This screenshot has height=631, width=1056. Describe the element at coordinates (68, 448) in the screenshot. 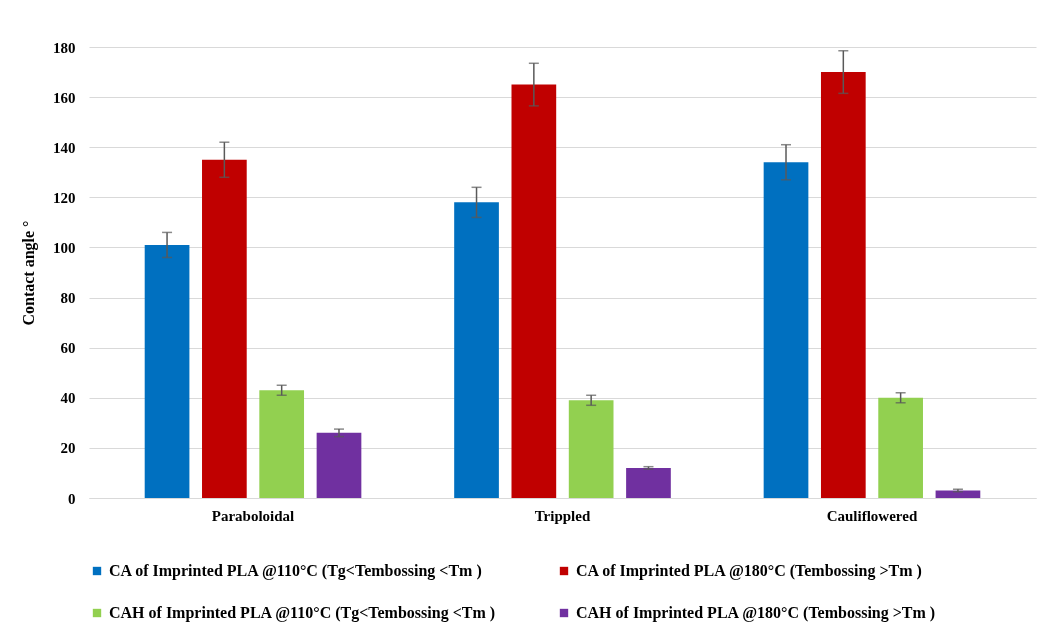

I see `y-tick-label: 20` at that location.